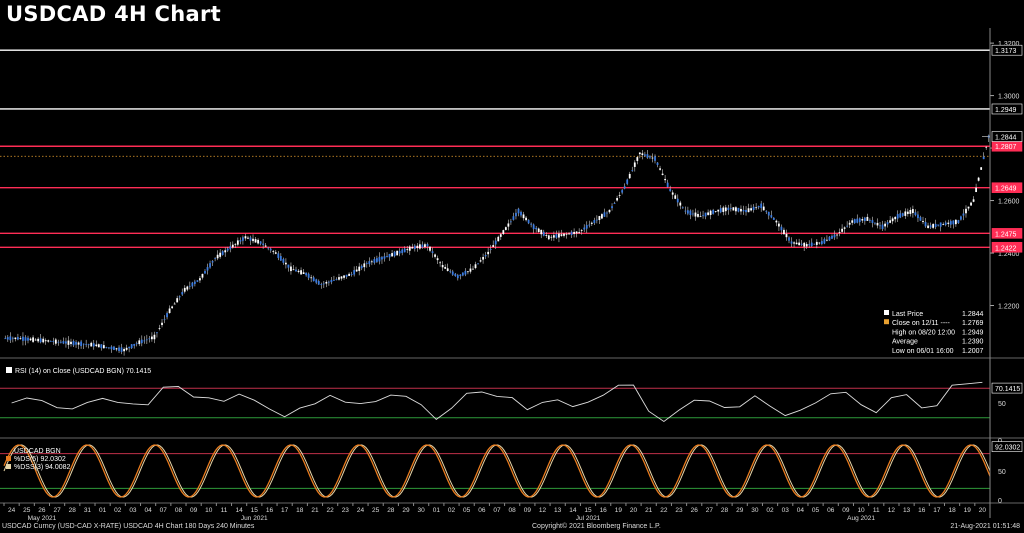  What do you see at coordinates (42, 467) in the screenshot?
I see `stoch-legend-d: %DSS(3) 94.0082` at bounding box center [42, 467].